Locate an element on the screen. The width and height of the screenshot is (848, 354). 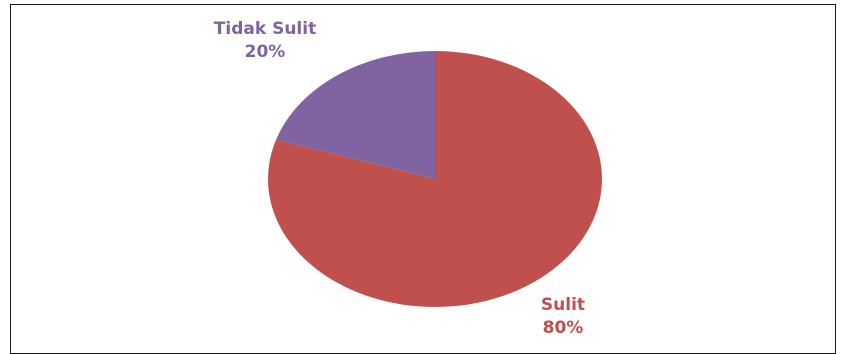
pie-label-sulit: Sulit 80% is located at coordinates (563, 317).